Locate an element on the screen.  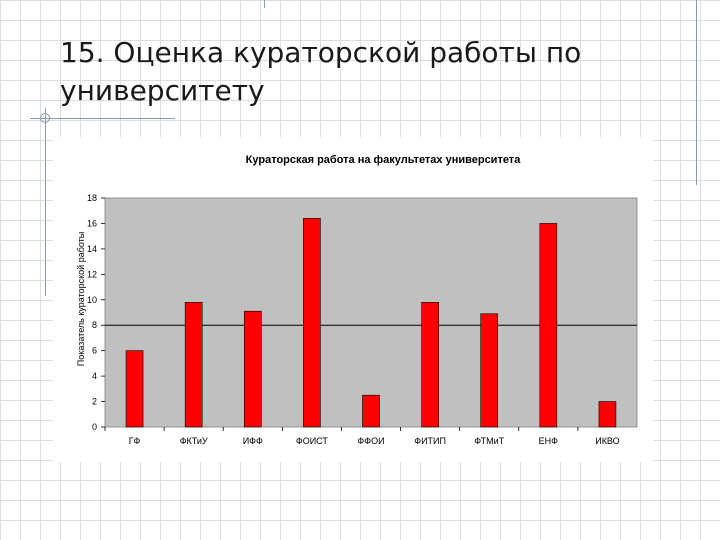
y-tick-label: 14 is located at coordinates (92, 249).